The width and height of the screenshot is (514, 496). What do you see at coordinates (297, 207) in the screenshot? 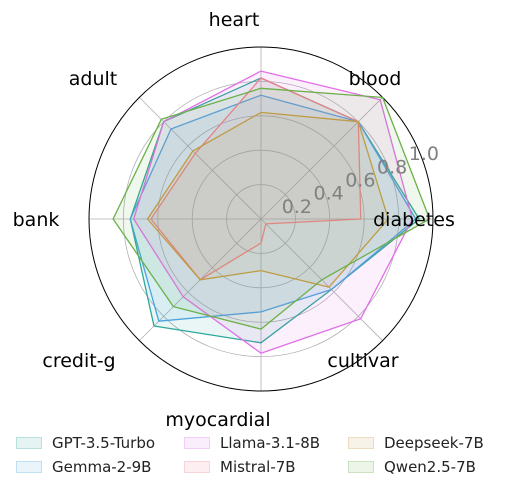
I see `radial-tick-0: 0.2` at bounding box center [297, 207].